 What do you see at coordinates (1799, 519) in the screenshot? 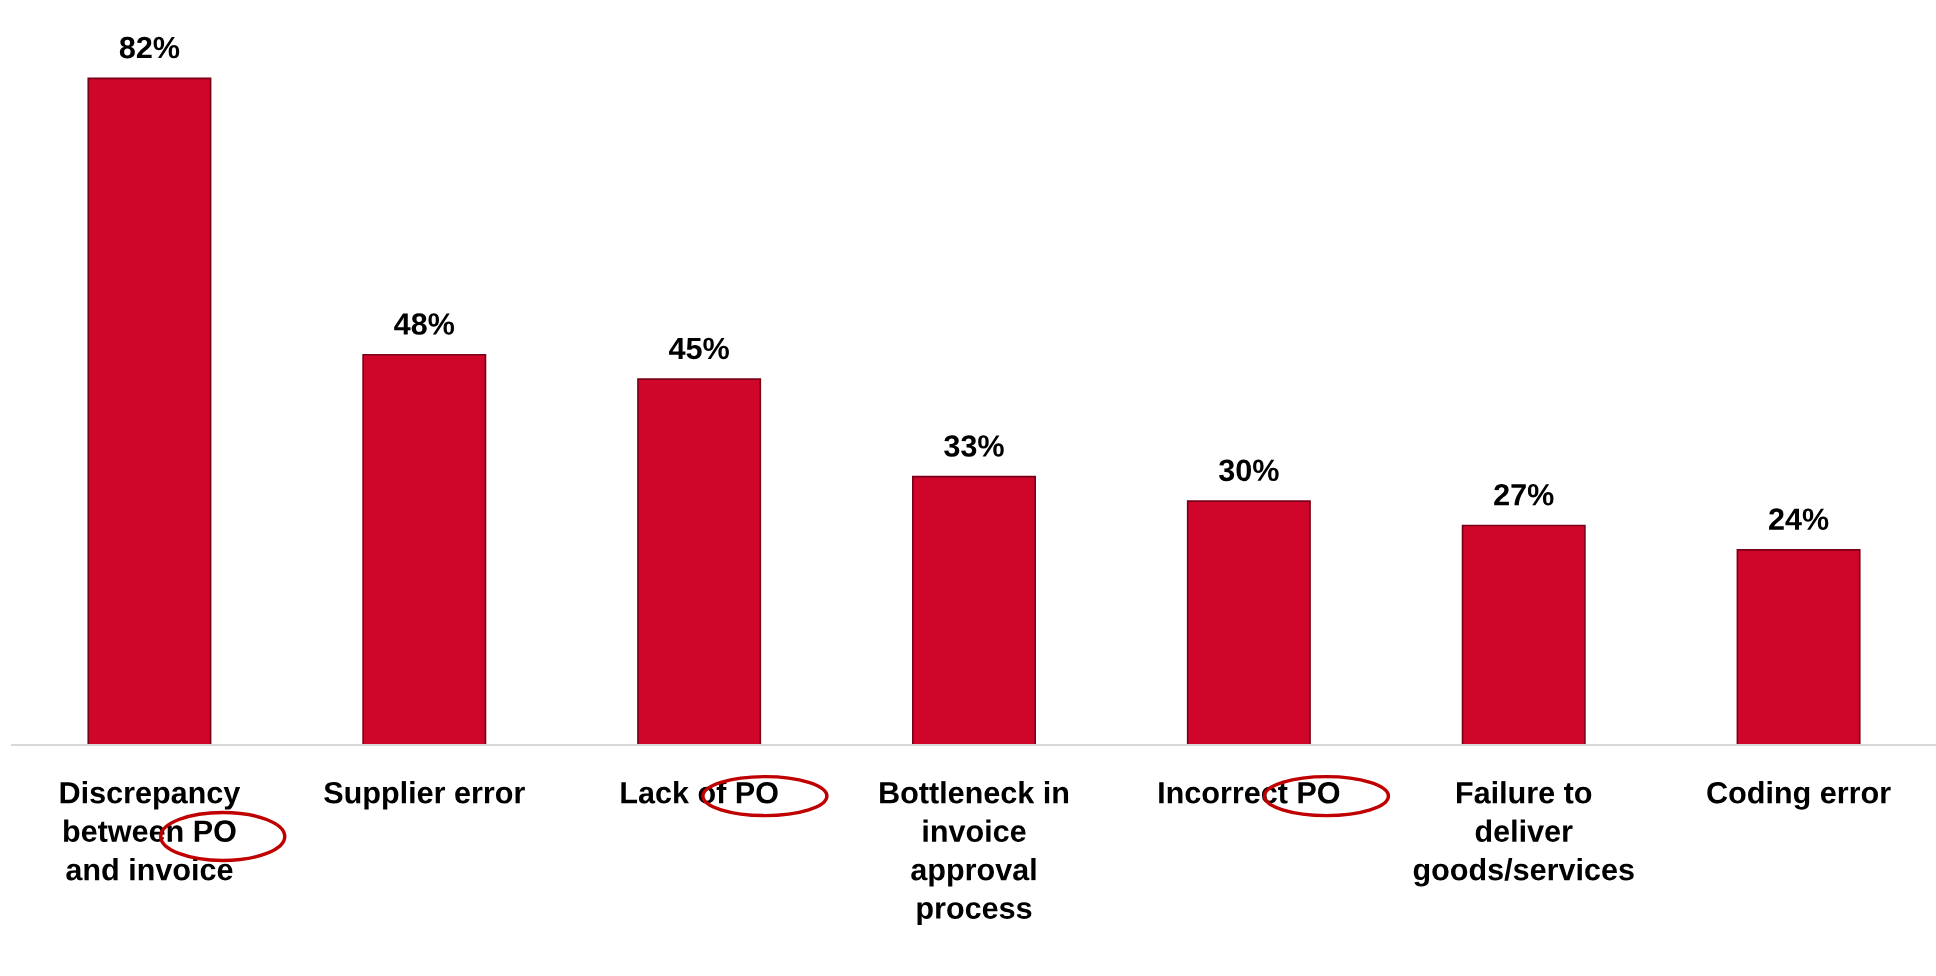
I see `data-label: 24%` at bounding box center [1799, 519].